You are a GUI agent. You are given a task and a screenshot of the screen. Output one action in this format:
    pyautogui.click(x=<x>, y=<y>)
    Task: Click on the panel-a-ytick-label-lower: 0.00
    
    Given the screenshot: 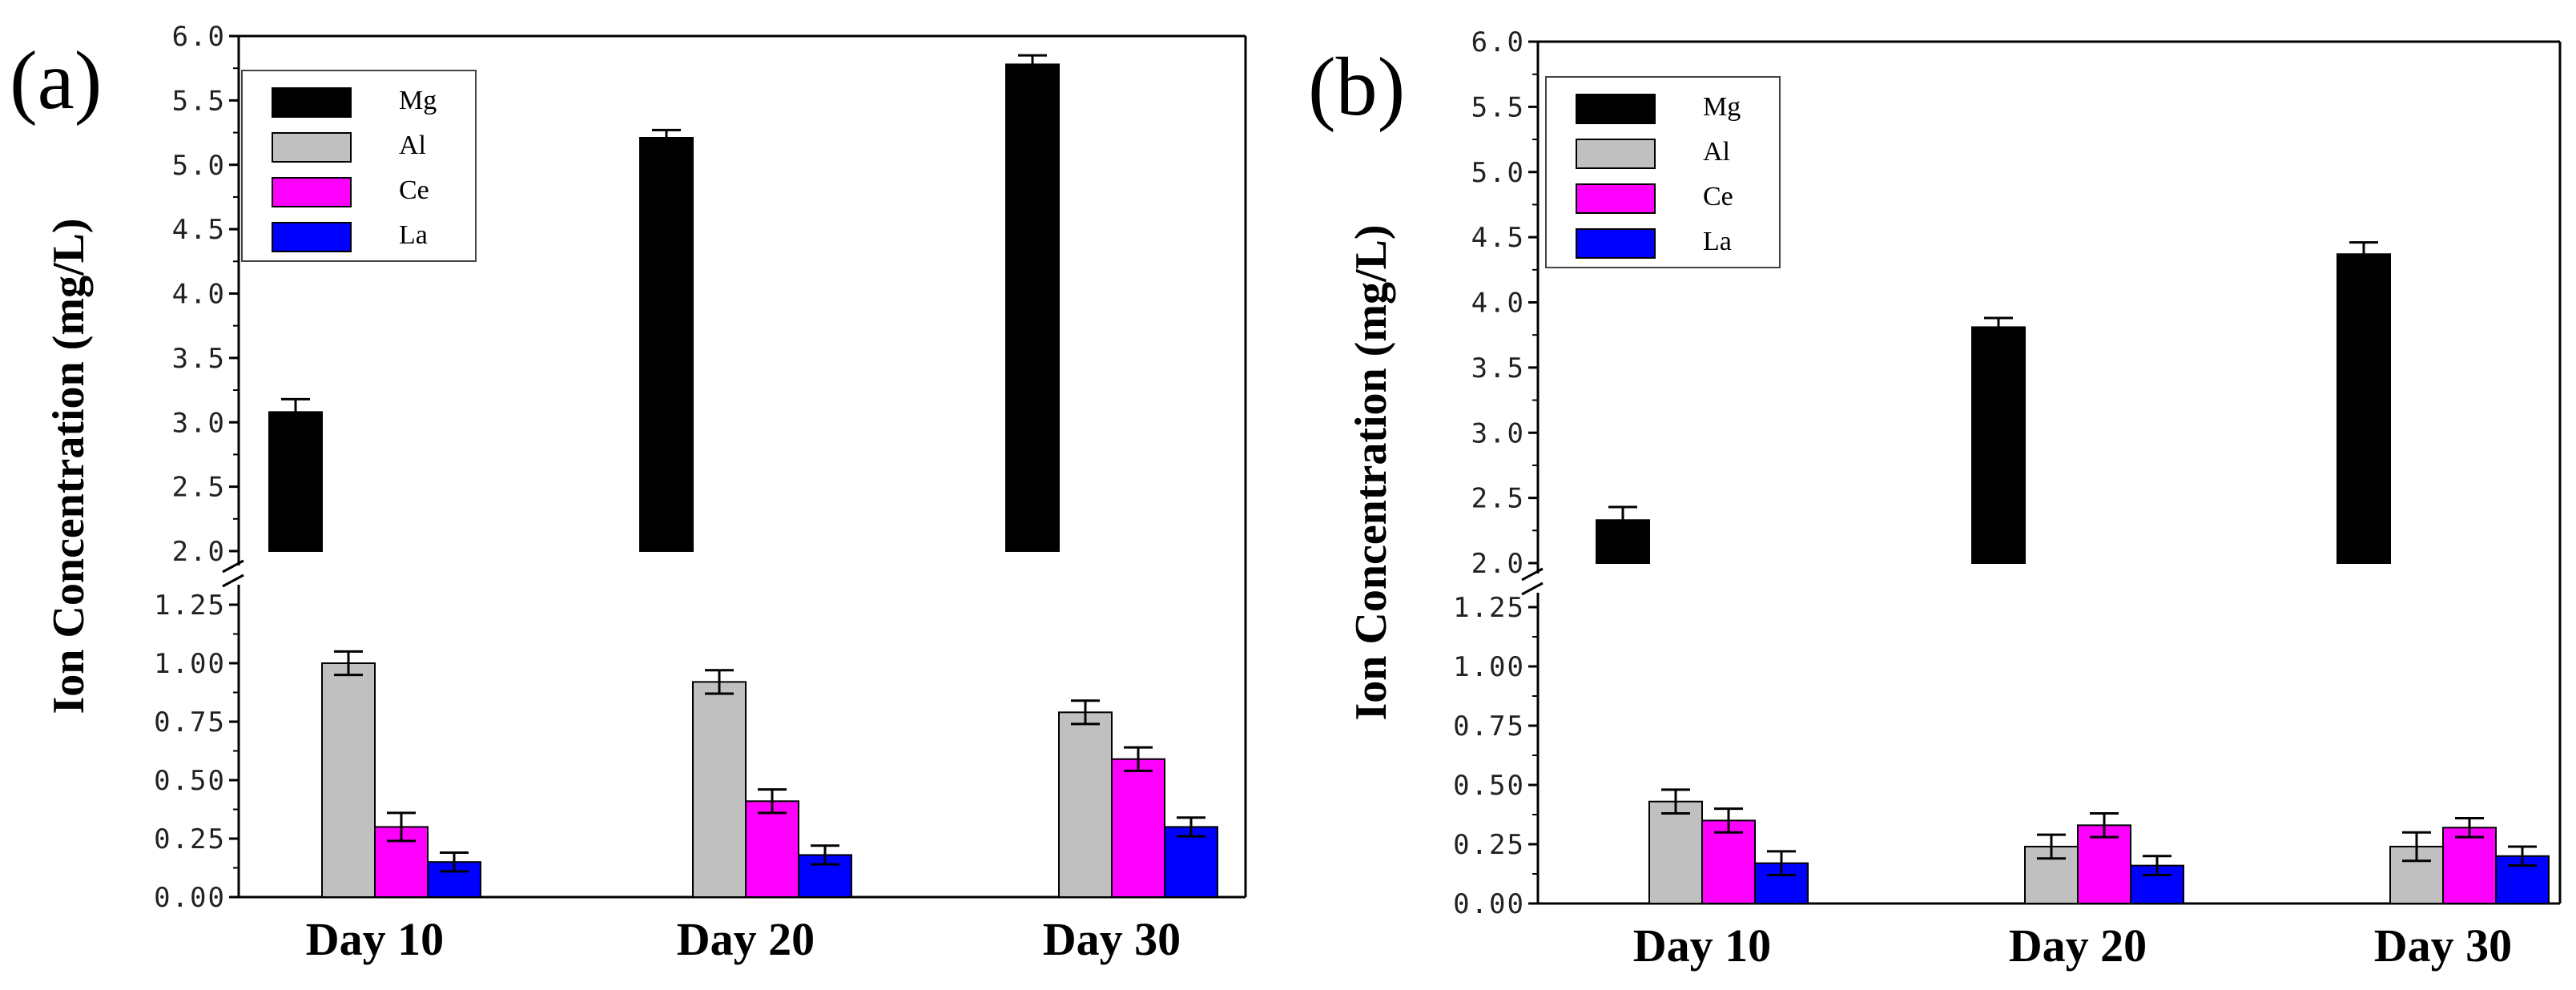 What is the action you would take?
    pyautogui.click(x=190, y=898)
    